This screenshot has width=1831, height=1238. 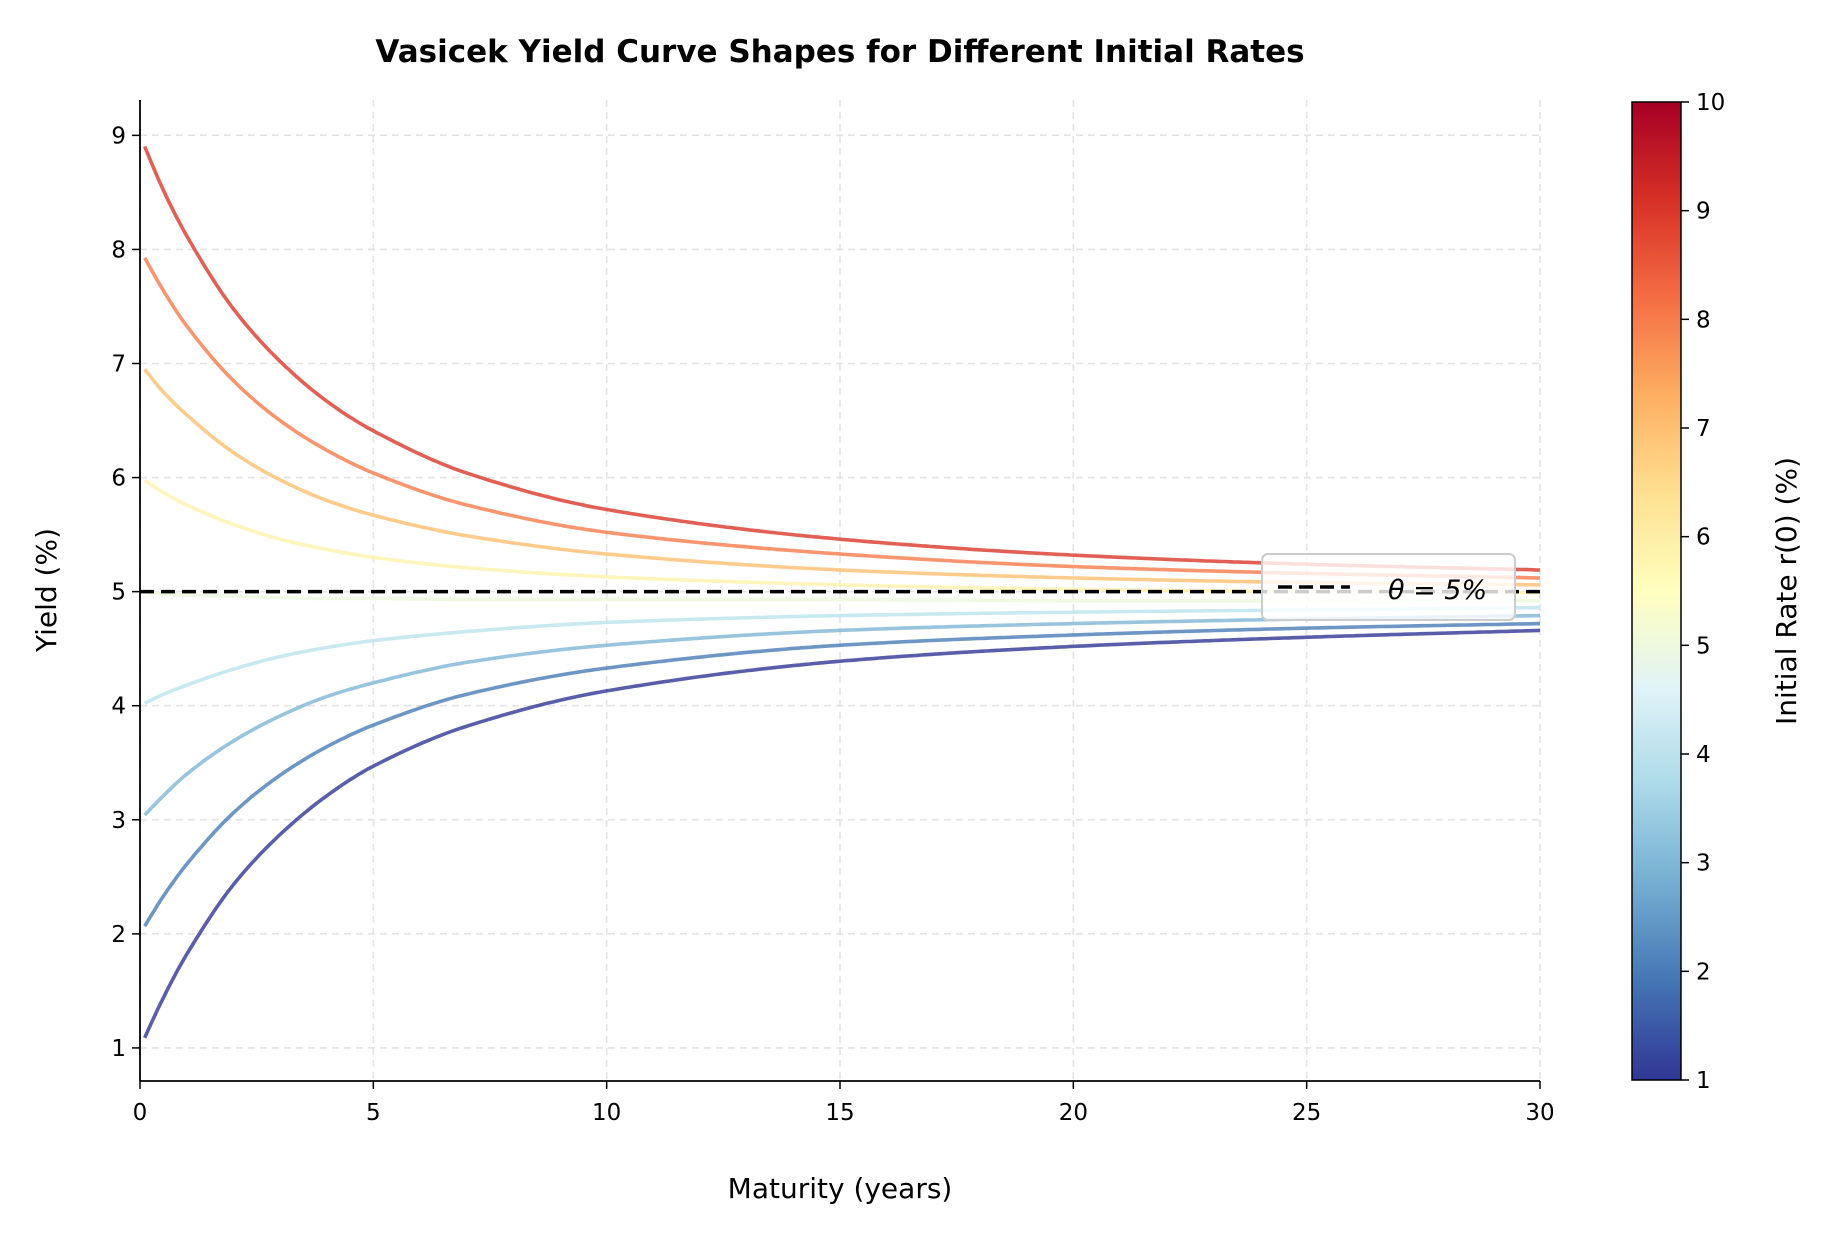 I want to click on y-tick-label: 7, so click(x=118, y=365).